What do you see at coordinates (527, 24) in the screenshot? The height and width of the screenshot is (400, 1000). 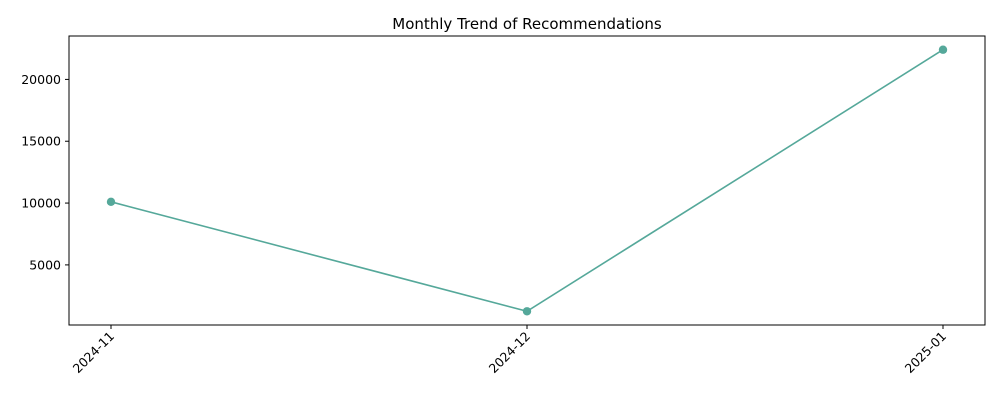 I see `chart-title: Monthly Trend of Recommendations` at bounding box center [527, 24].